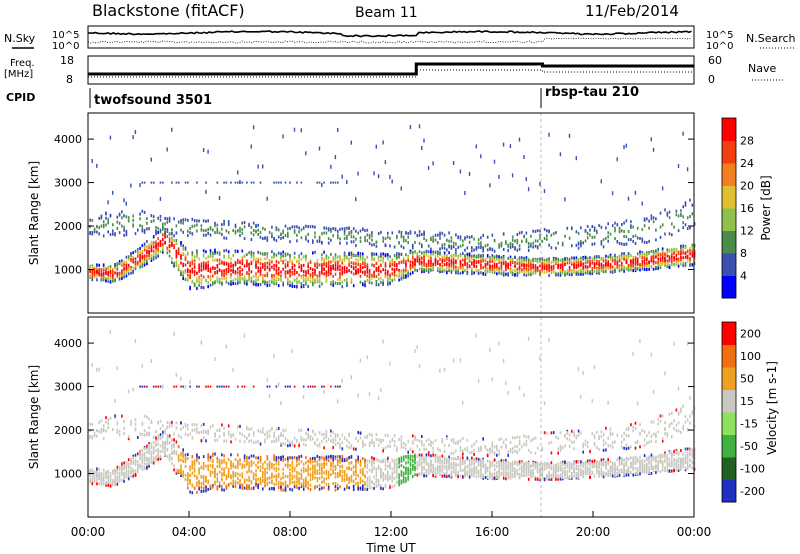 This screenshot has width=800, height=554. Describe the element at coordinates (449, 271) in the screenshot. I see `power-cell-2093` at that location.